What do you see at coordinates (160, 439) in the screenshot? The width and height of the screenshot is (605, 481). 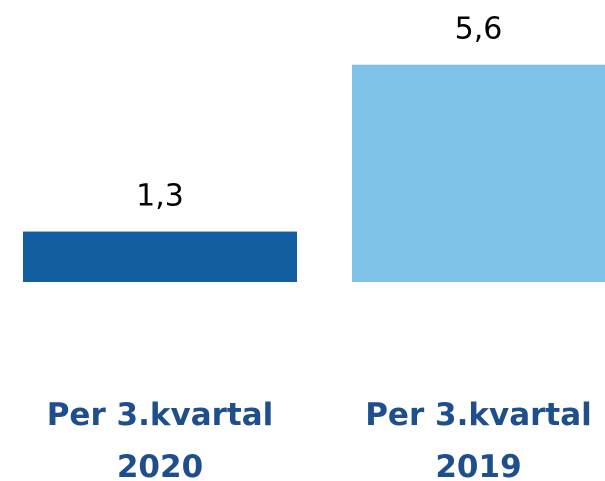 I see `category-label: Per 3.kvartal 2020` at bounding box center [160, 439].